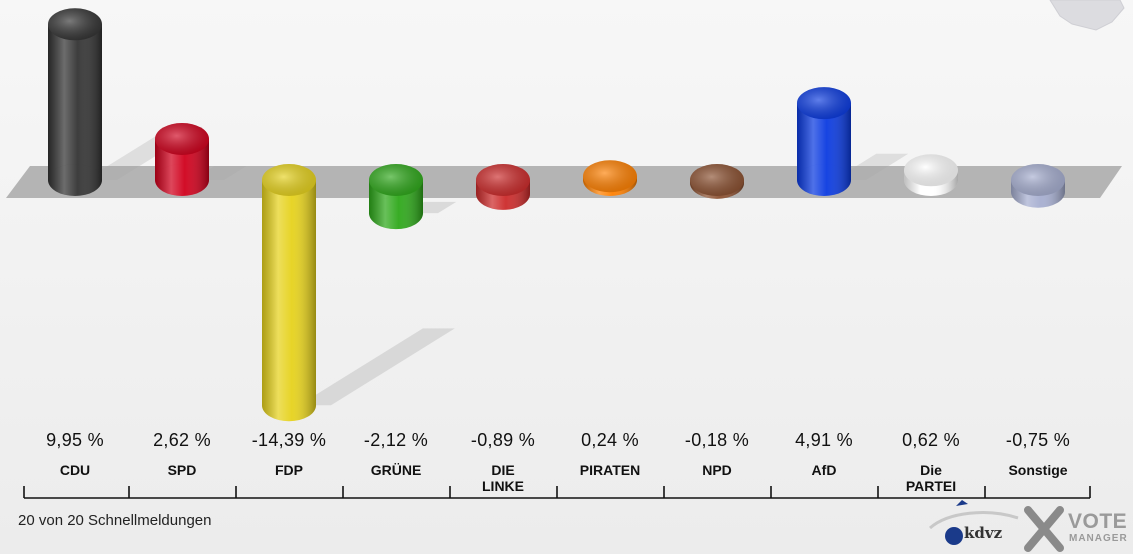 This screenshot has height=554, width=1133. Describe the element at coordinates (75, 440) in the screenshot. I see `value-label-cdu: 9,95 %` at that location.